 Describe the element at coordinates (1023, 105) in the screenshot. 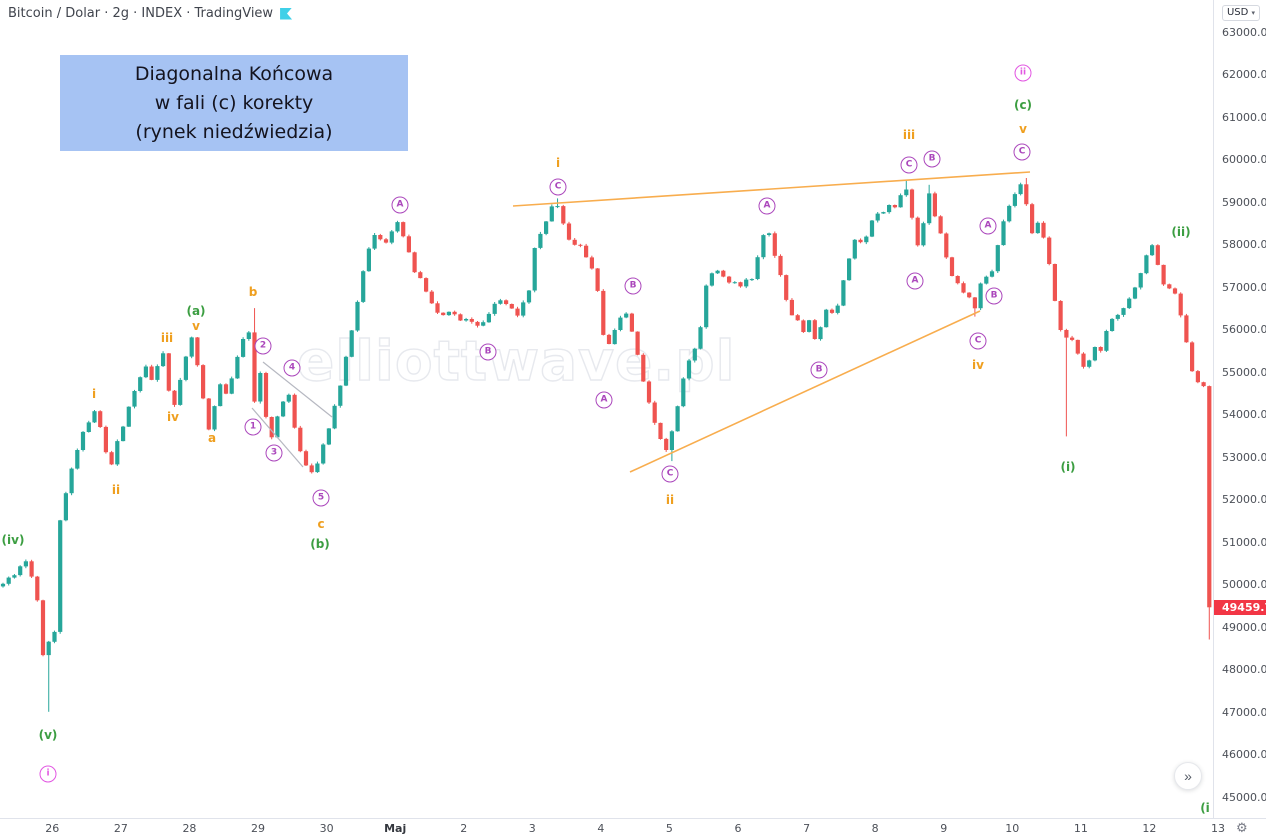

I see `wave-label-c: (c)` at that location.